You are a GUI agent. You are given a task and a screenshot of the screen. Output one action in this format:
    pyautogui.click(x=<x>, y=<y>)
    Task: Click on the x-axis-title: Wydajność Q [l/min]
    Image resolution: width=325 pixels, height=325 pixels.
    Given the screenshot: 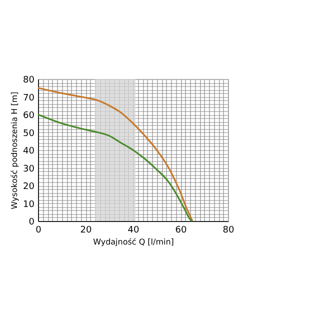 What is the action you would take?
    pyautogui.click(x=133, y=242)
    